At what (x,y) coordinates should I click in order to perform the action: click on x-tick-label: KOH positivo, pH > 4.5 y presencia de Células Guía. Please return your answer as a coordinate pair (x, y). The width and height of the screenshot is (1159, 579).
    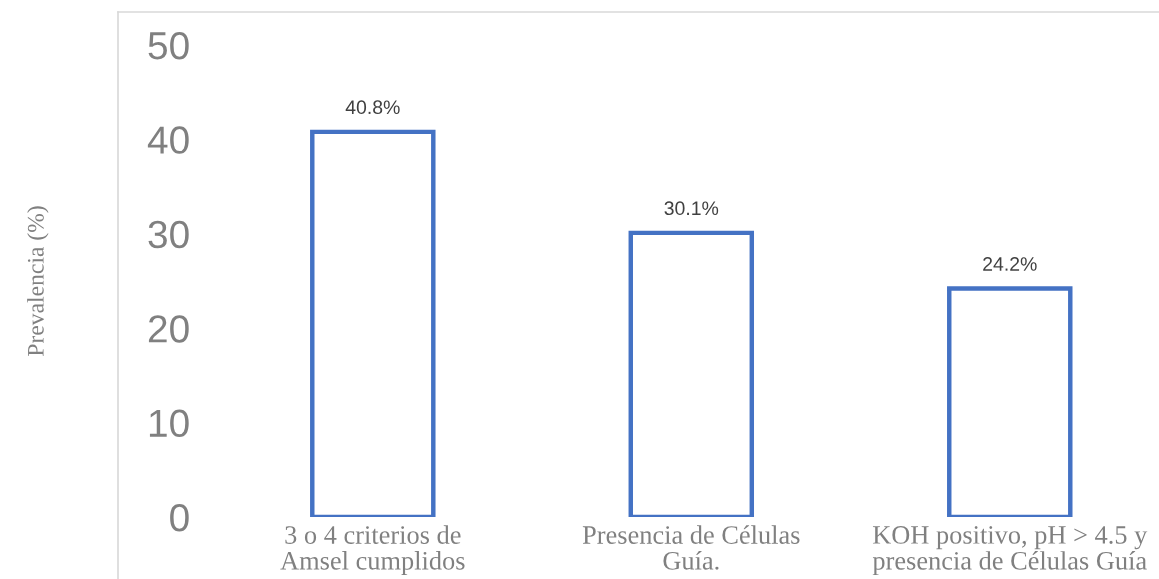
    Looking at the image, I should click on (1010, 551).